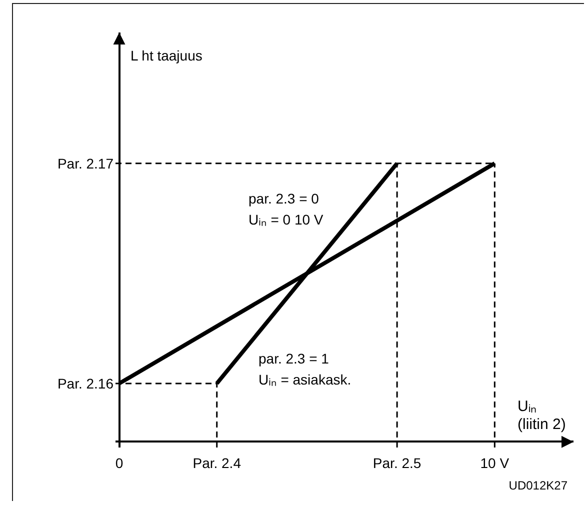 This screenshot has width=585, height=506. What do you see at coordinates (542, 415) in the screenshot?
I see `x-axis-title: Uᵢₙ (liitin 2)` at bounding box center [542, 415].